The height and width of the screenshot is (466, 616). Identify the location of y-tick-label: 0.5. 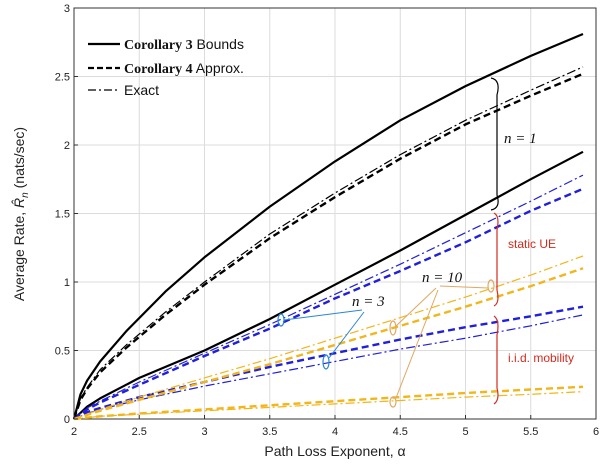
(62, 352).